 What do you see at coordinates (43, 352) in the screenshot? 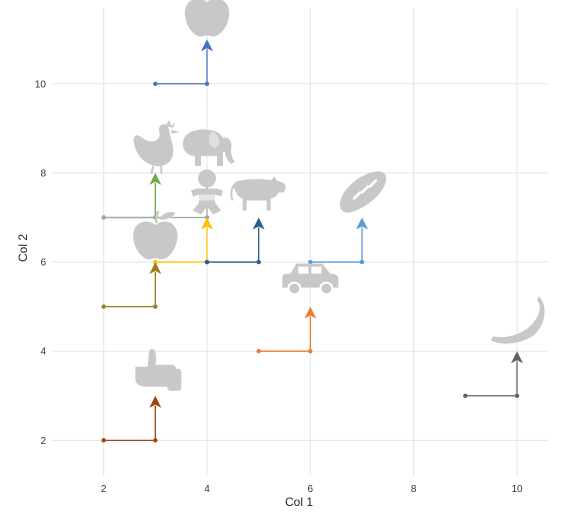
I see `y-tick-label: 4` at bounding box center [43, 352].